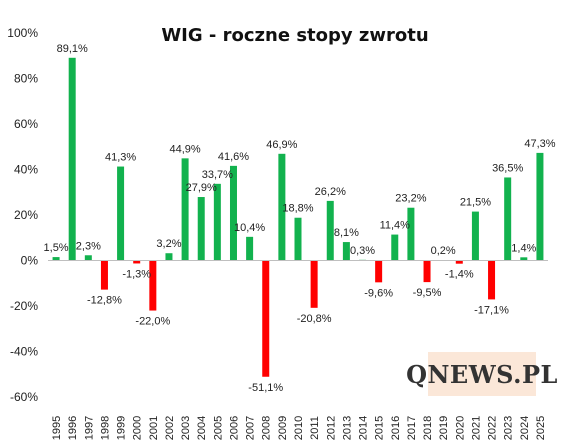  Describe the element at coordinates (379, 271) in the screenshot. I see `bar-2015` at that location.